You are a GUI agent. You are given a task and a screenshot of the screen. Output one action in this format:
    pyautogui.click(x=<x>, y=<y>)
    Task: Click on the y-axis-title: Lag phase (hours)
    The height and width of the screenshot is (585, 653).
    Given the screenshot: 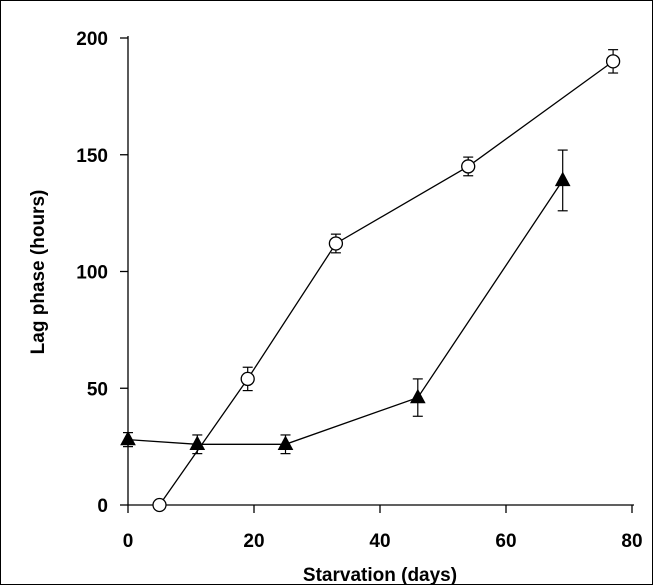 What is the action you would take?
    pyautogui.click(x=38, y=272)
    